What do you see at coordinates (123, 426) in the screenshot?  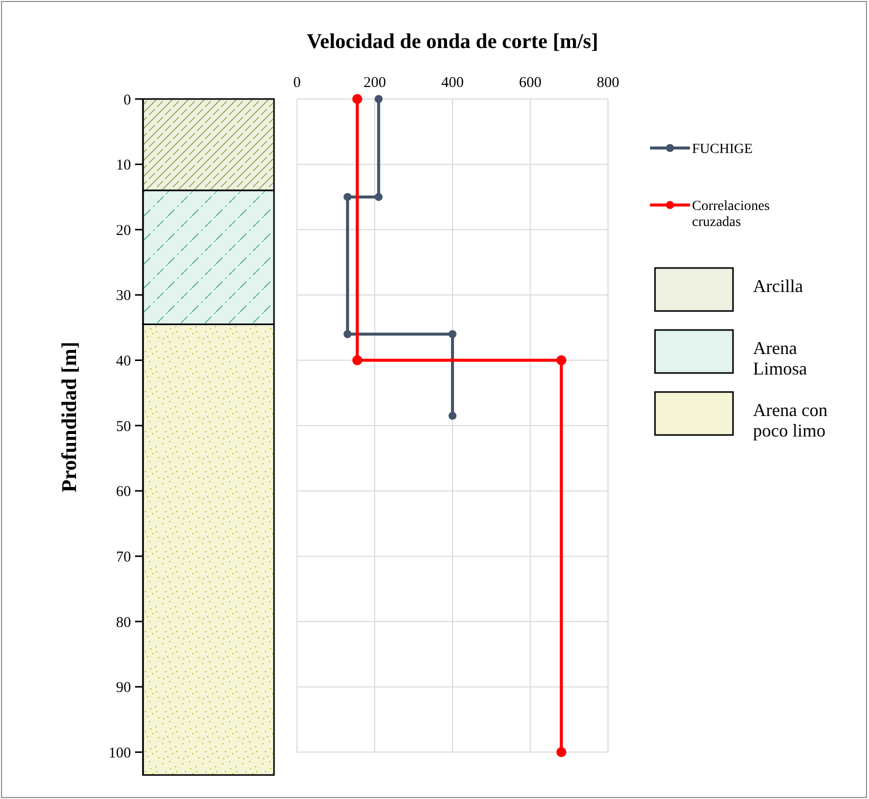 I see `y-tick-label: 50` at bounding box center [123, 426].